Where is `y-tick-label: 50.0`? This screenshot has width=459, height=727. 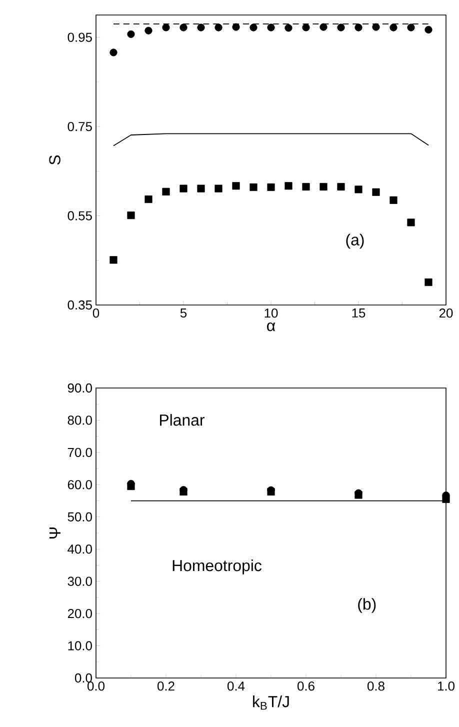 y-tick-label: 50.0 is located at coordinates (80, 517).